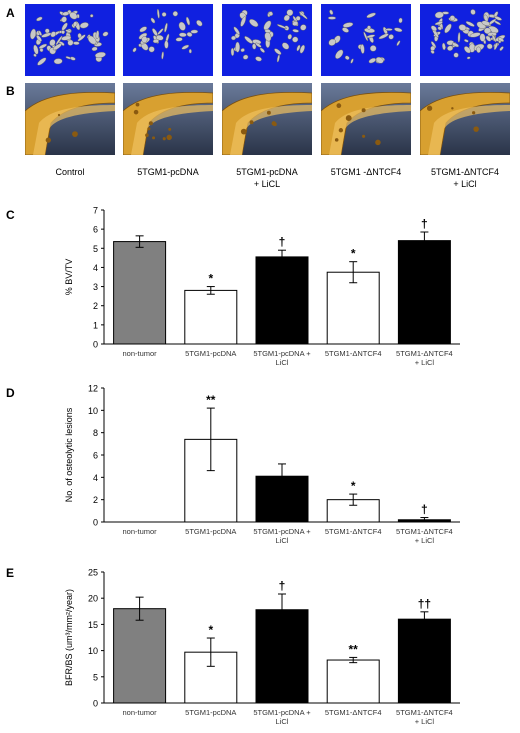  Describe the element at coordinates (95, 211) in the screenshot. I see `y-tick-label: 7` at that location.